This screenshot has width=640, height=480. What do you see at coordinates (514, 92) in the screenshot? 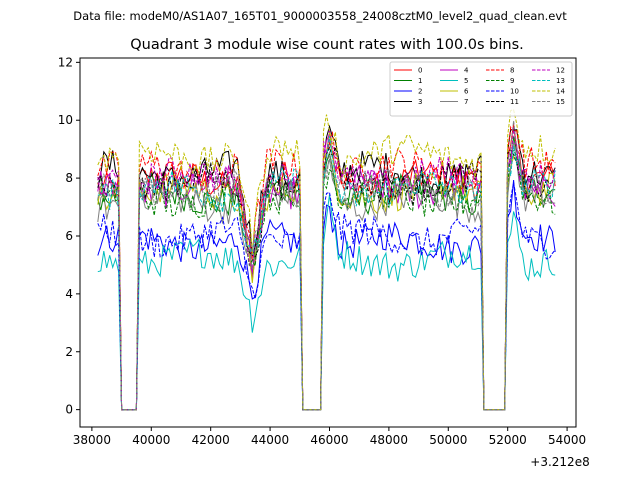
I see `legend-label-10: 10` at bounding box center [514, 92].